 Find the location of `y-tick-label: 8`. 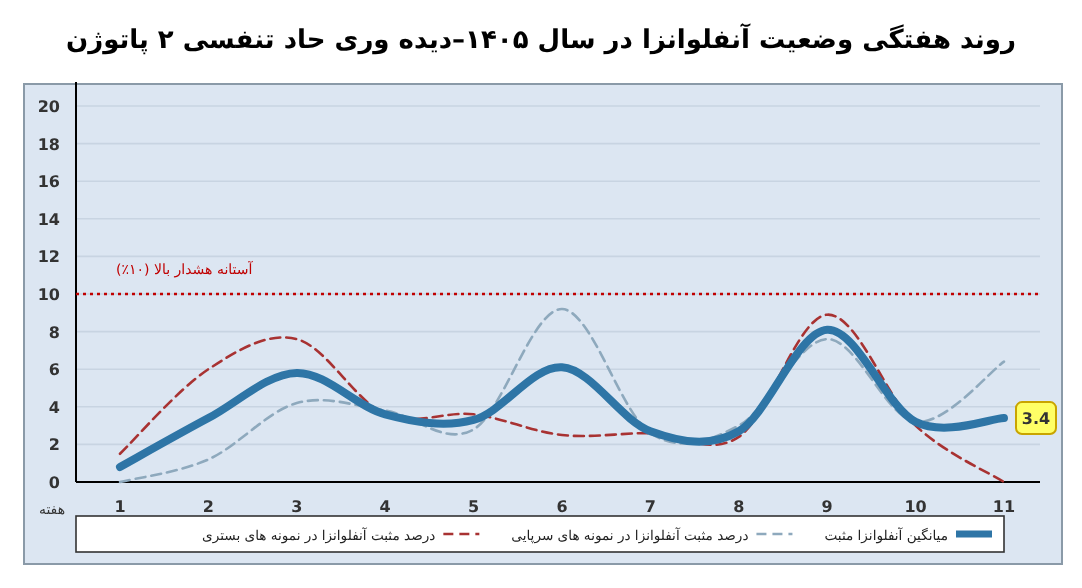

y-tick-label: 8 is located at coordinates (54, 332).